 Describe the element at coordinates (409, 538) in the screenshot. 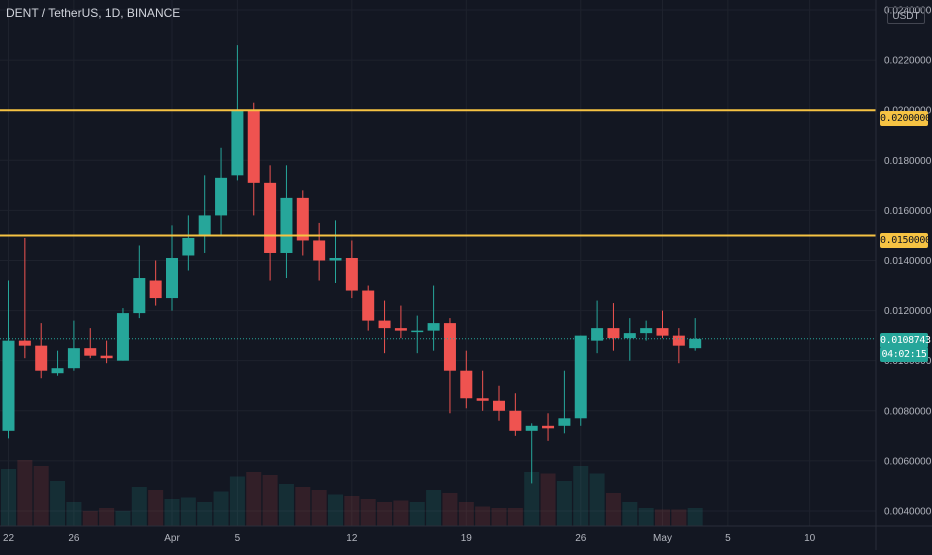

I see `time-axis: 22 26 Apr 5 12 19 26 May 5 10` at that location.